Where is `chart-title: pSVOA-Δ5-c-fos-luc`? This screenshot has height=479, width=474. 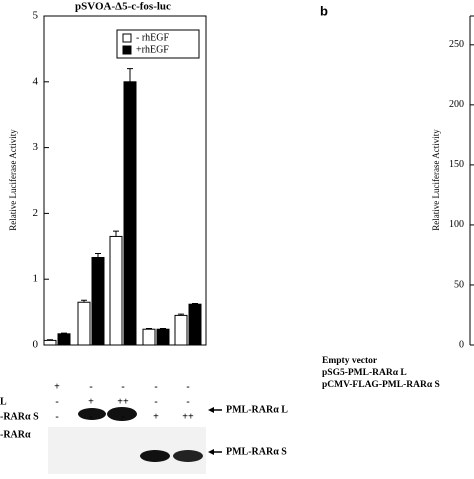 chart-title: pSVOA-Δ5-c-fos-luc is located at coordinates (123, 7).